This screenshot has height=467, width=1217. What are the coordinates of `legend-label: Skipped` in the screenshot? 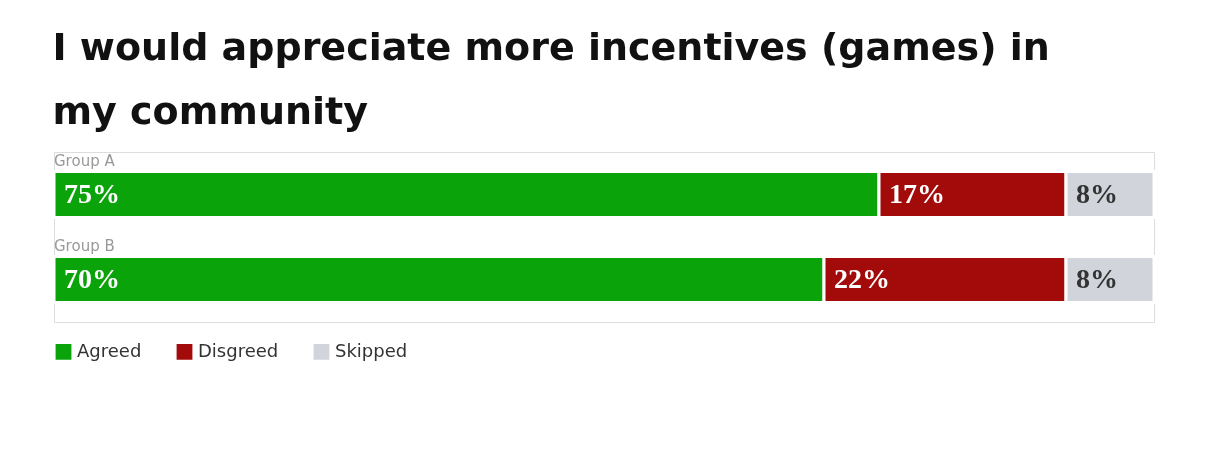 It's located at (371, 350).